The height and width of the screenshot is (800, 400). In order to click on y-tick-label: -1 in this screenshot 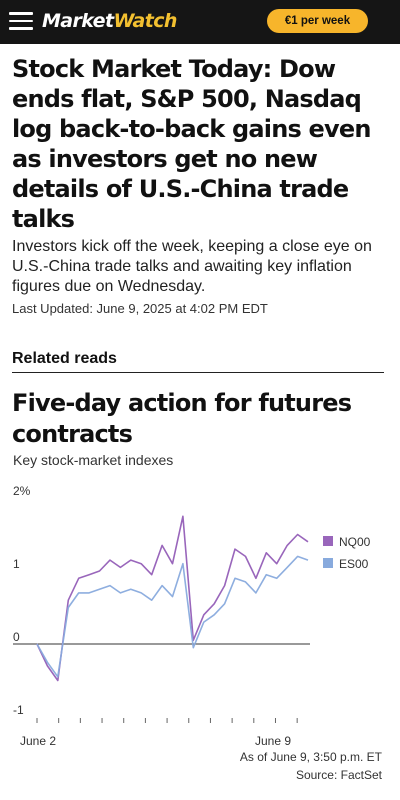, I will do `click(18, 710)`.